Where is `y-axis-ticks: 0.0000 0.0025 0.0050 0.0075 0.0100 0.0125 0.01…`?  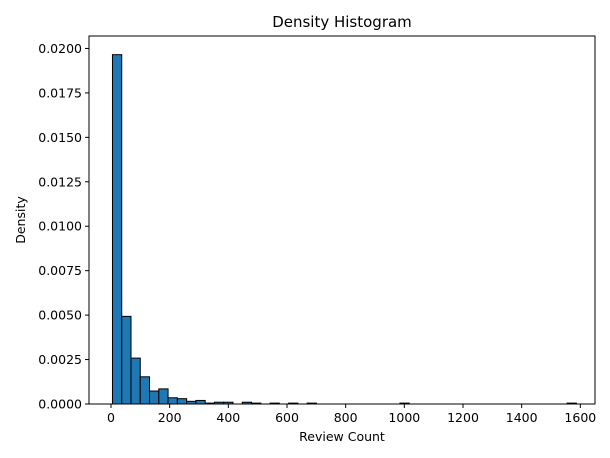
y-axis-ticks: 0.0000 0.0025 0.0050 0.0075 0.0100 0.0125 0.01… is located at coordinates (63, 226).